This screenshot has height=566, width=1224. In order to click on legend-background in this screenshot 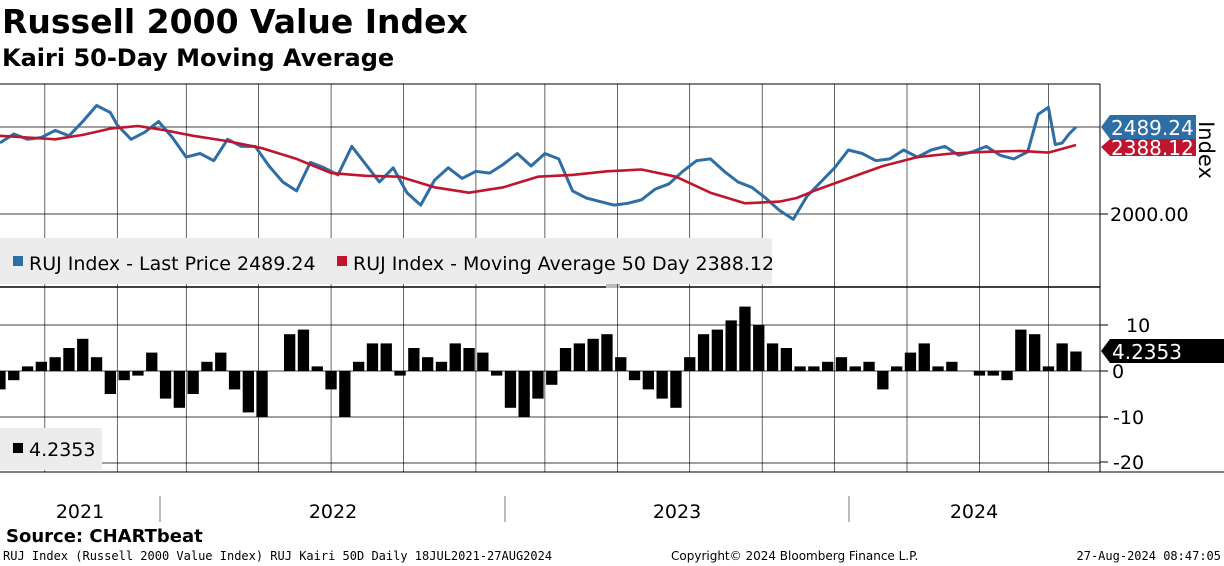, I will do `click(386, 261)`.